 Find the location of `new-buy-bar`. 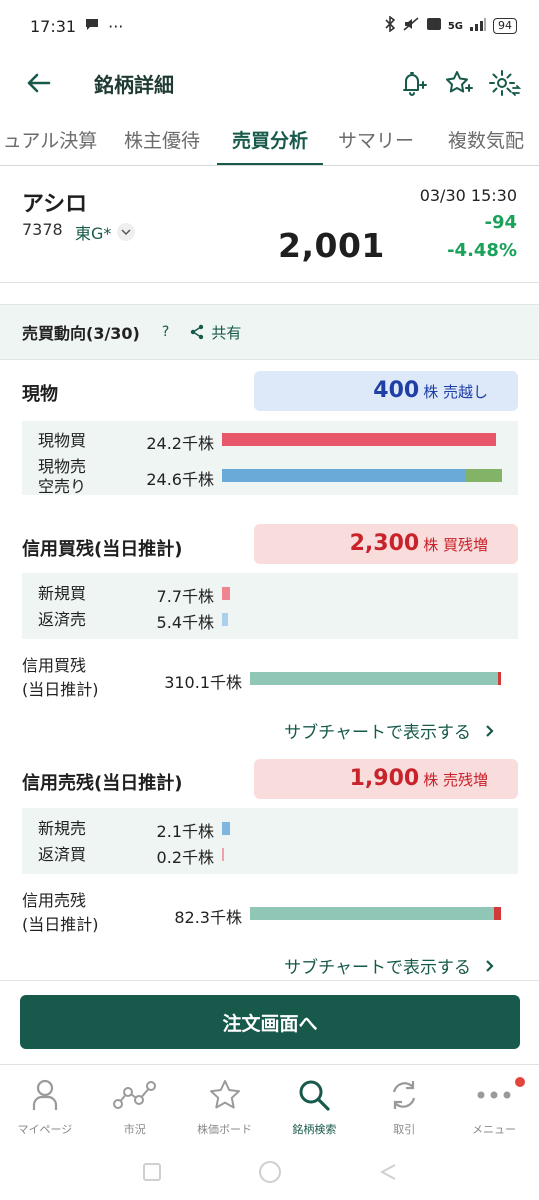

new-buy-bar is located at coordinates (226, 593).